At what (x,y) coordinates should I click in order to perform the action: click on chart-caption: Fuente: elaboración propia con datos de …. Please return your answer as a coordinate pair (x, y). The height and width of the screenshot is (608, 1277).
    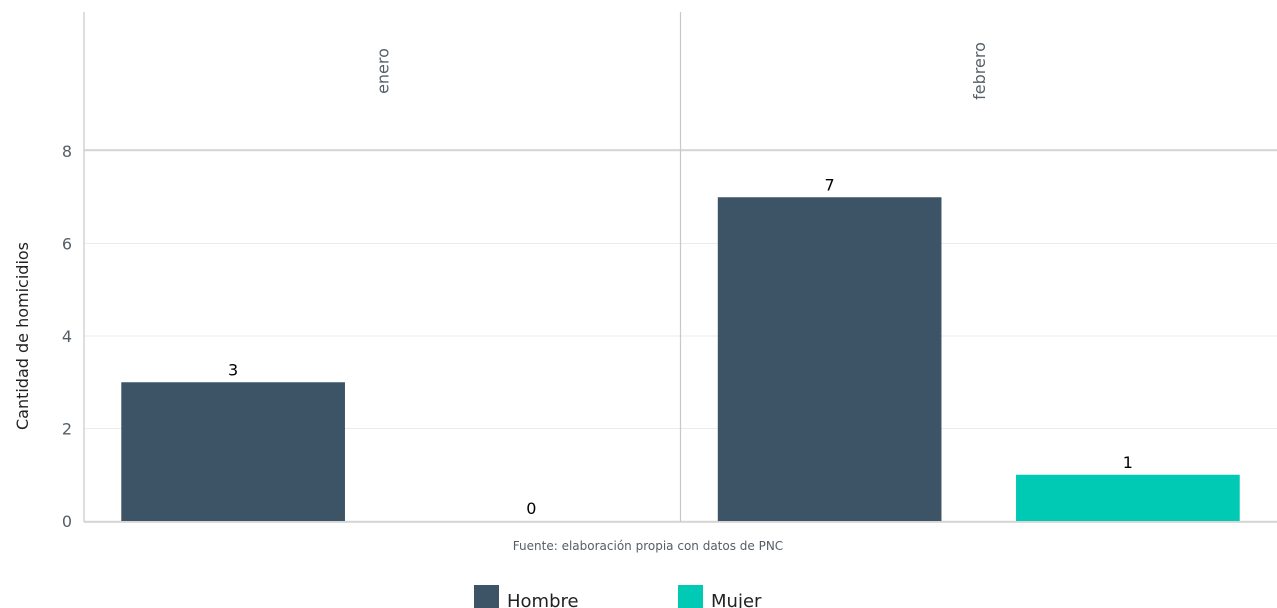
    Looking at the image, I should click on (648, 546).